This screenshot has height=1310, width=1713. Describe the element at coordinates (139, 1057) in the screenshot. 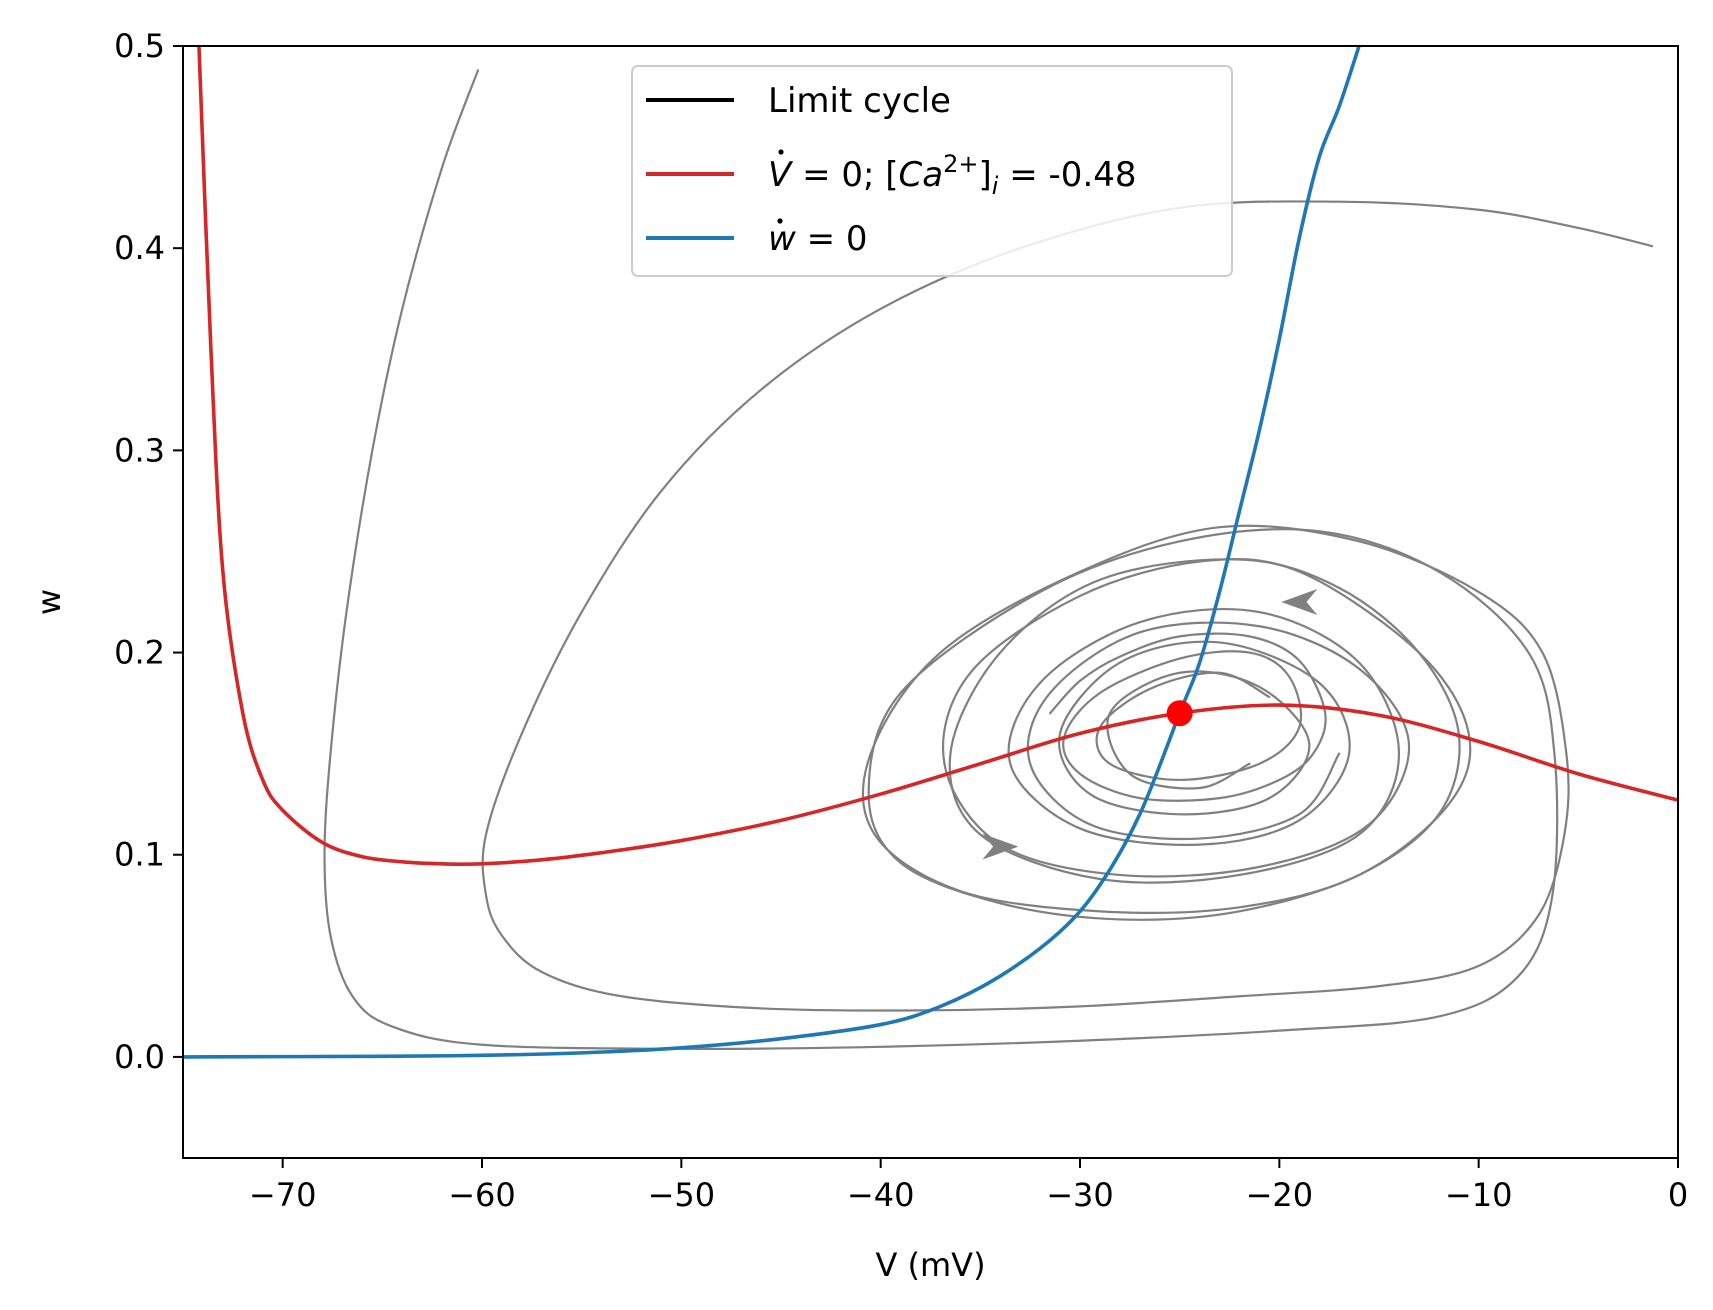

I see `y-tick-label: 0.0` at that location.